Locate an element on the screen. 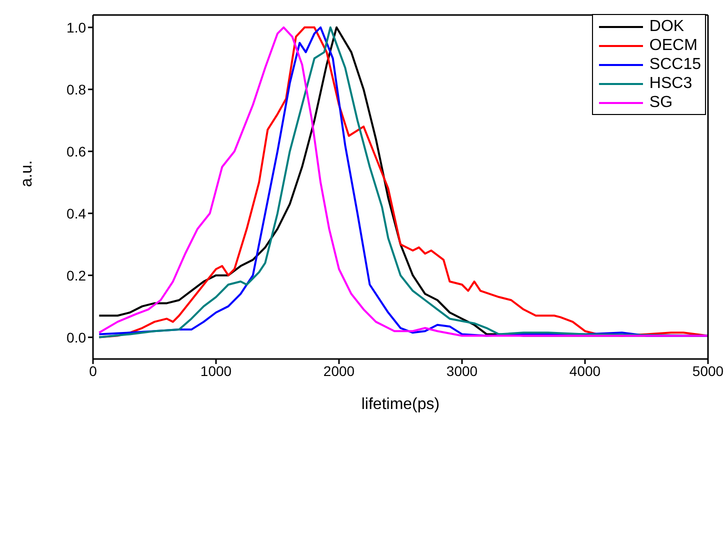 The width and height of the screenshot is (728, 538). x-tick-label: 1000 is located at coordinates (216, 370).